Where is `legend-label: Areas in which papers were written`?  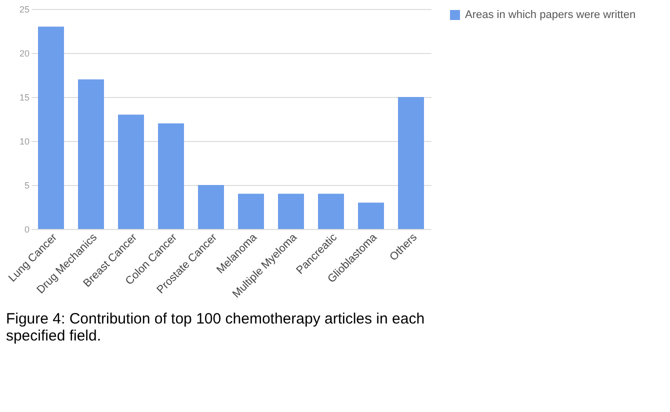
legend-label: Areas in which papers were written is located at coordinates (550, 15).